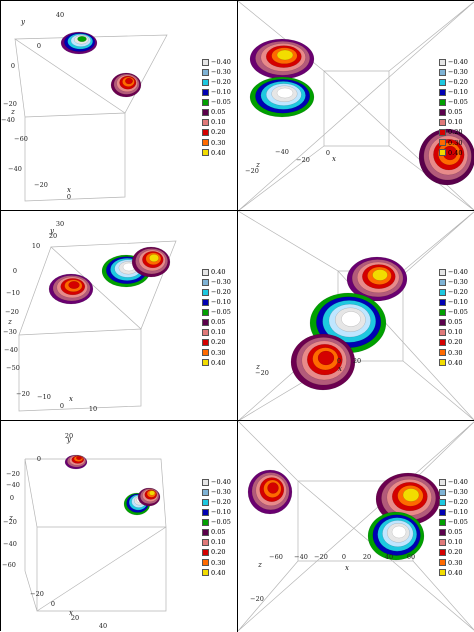 This screenshot has width=474, height=632. Describe the element at coordinates (456, 322) in the screenshot. I see `legend-item: 0.05` at that location.